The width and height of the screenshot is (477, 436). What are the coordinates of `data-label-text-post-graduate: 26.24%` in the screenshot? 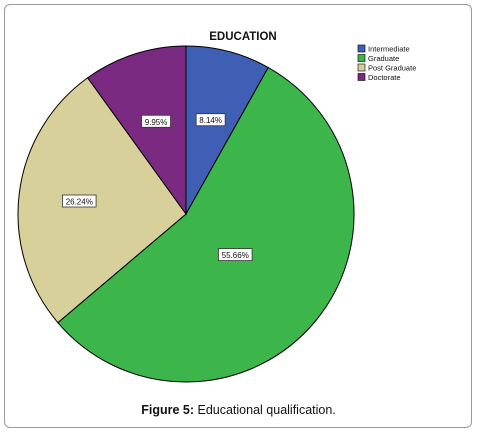 It's located at (79, 202).